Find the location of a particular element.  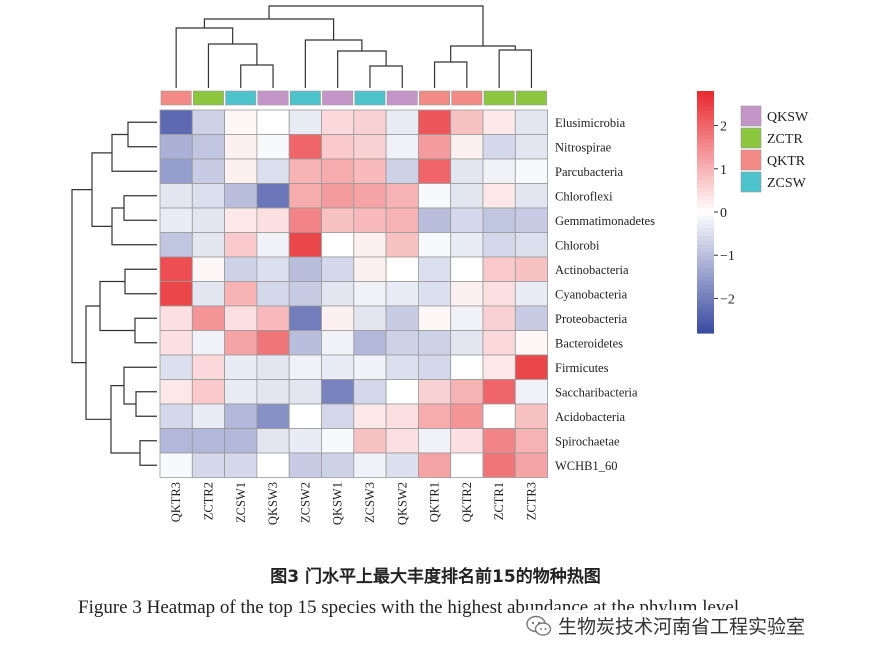

legend-label: QKTR is located at coordinates (786, 161).